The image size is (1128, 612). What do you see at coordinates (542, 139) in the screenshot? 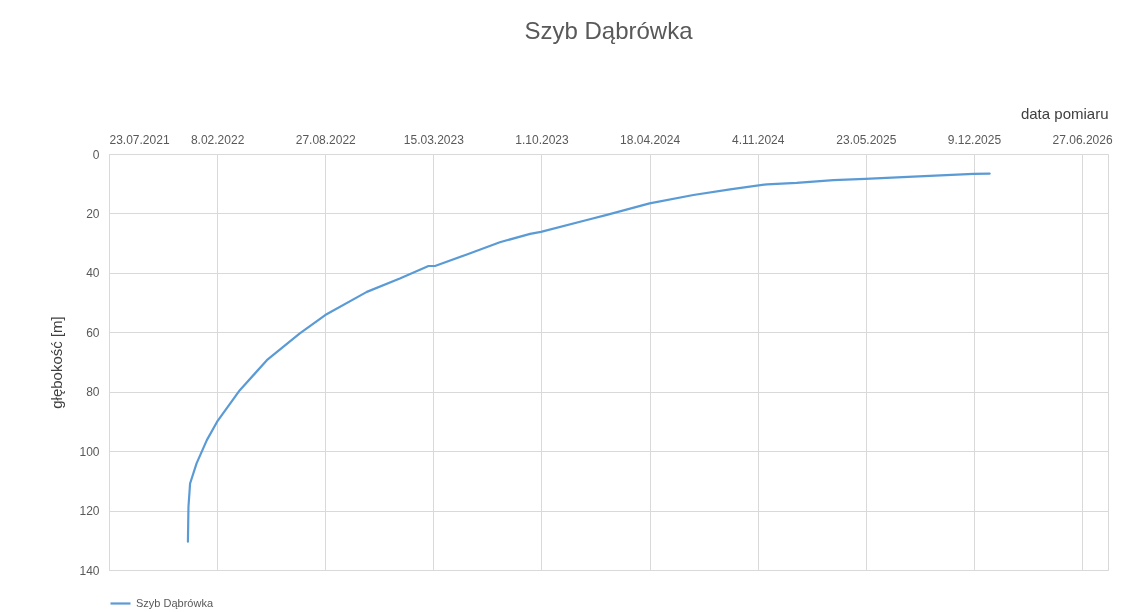
I see `x-tick-label: 1.10.2023` at bounding box center [542, 139].